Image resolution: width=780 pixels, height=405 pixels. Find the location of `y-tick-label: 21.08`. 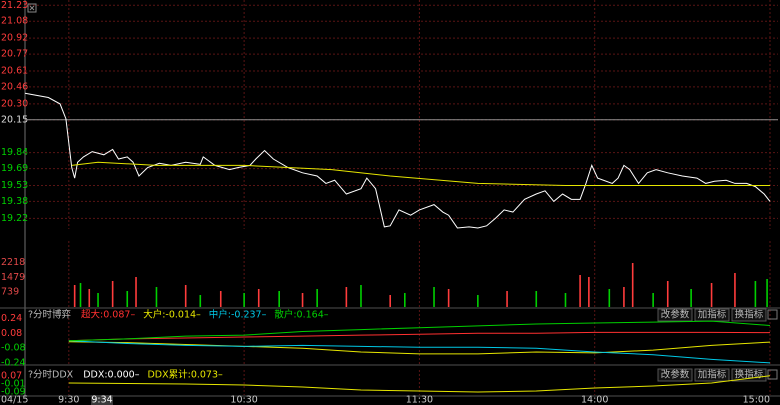

y-tick-label: 21.08 is located at coordinates (14, 21).